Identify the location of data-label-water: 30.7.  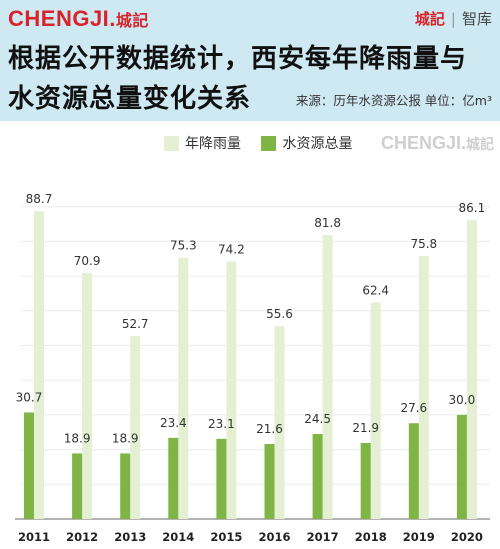
(29, 397).